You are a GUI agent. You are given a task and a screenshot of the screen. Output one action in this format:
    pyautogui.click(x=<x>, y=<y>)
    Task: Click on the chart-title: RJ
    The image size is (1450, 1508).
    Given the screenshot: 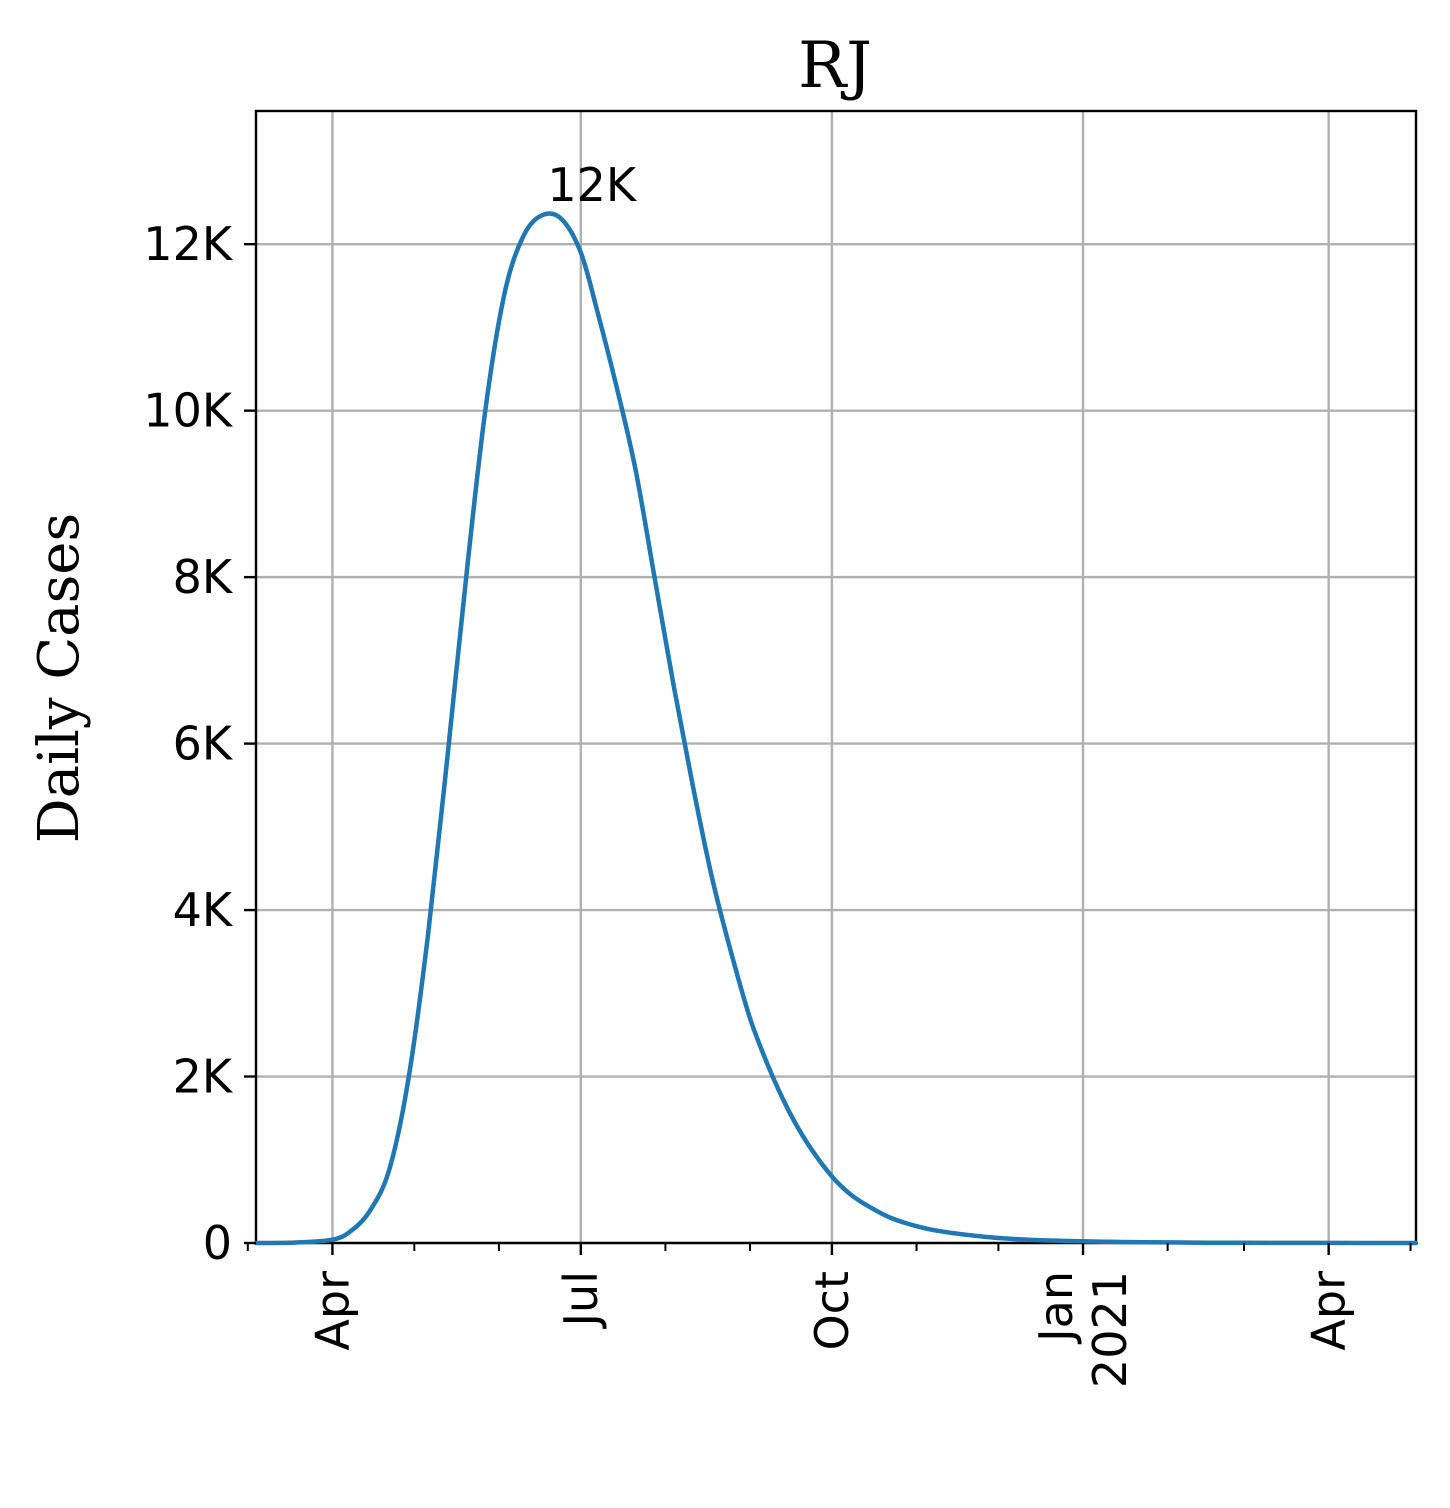 What is the action you would take?
    pyautogui.click(x=835, y=66)
    